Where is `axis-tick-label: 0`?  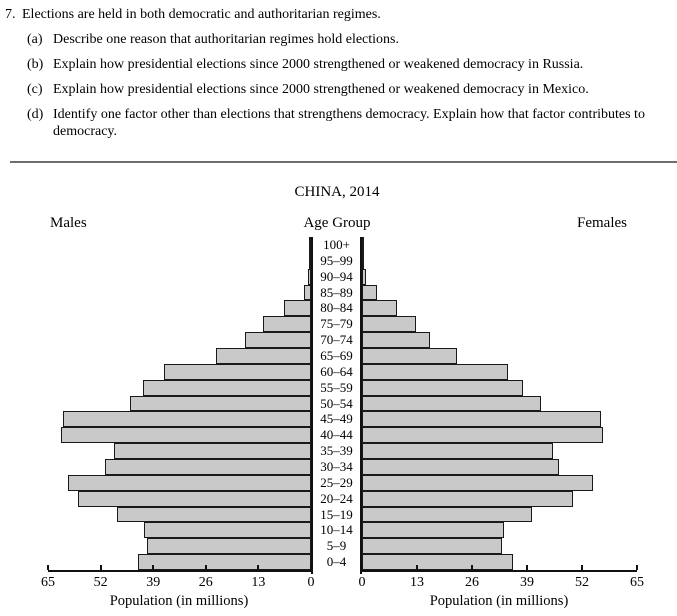 axis-tick-label: 0 is located at coordinates (311, 582).